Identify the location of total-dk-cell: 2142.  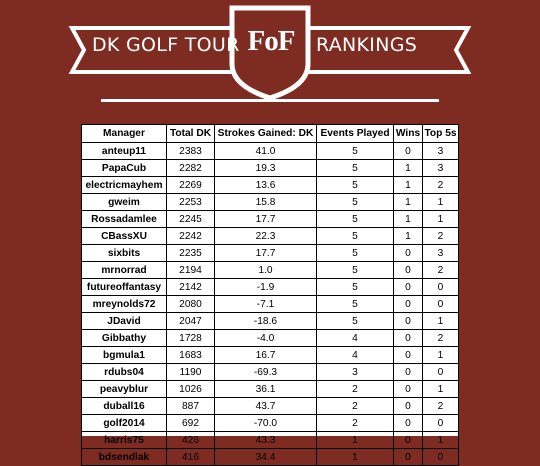
(190, 287).